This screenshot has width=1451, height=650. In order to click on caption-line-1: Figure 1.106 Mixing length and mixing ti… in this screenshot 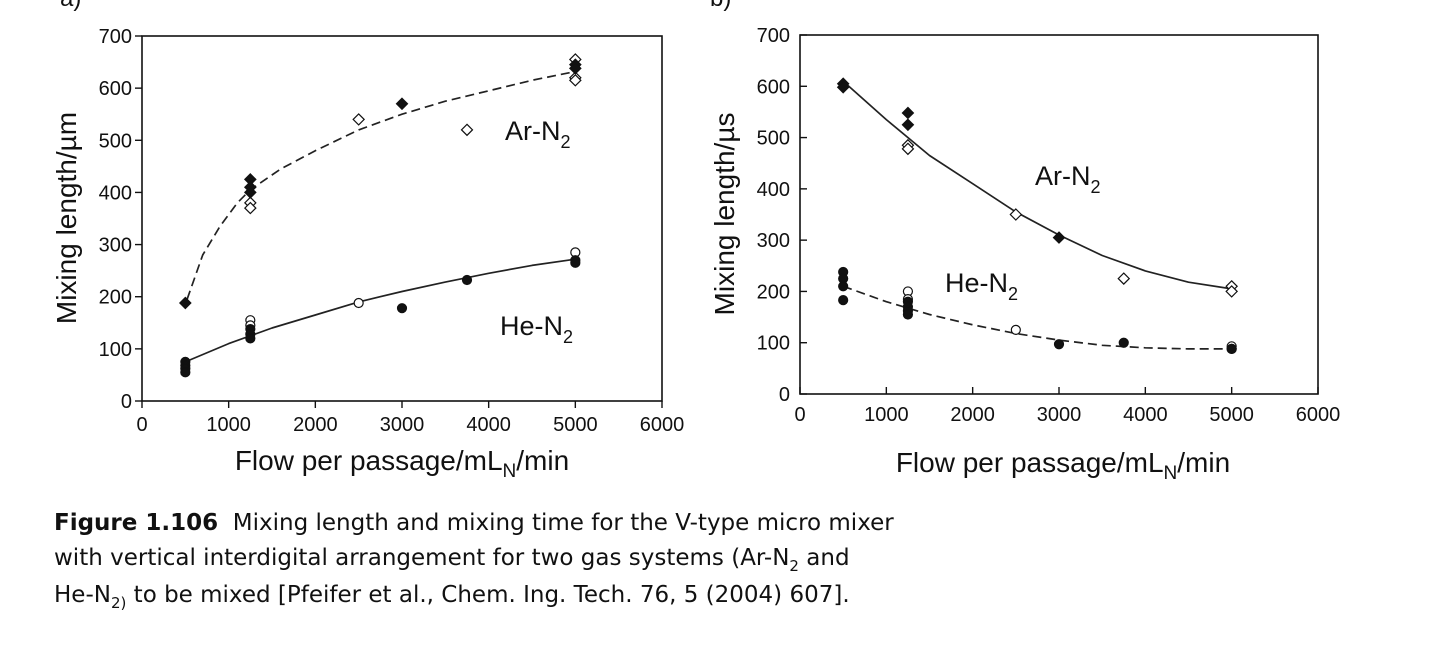, I will do `click(554, 523)`.